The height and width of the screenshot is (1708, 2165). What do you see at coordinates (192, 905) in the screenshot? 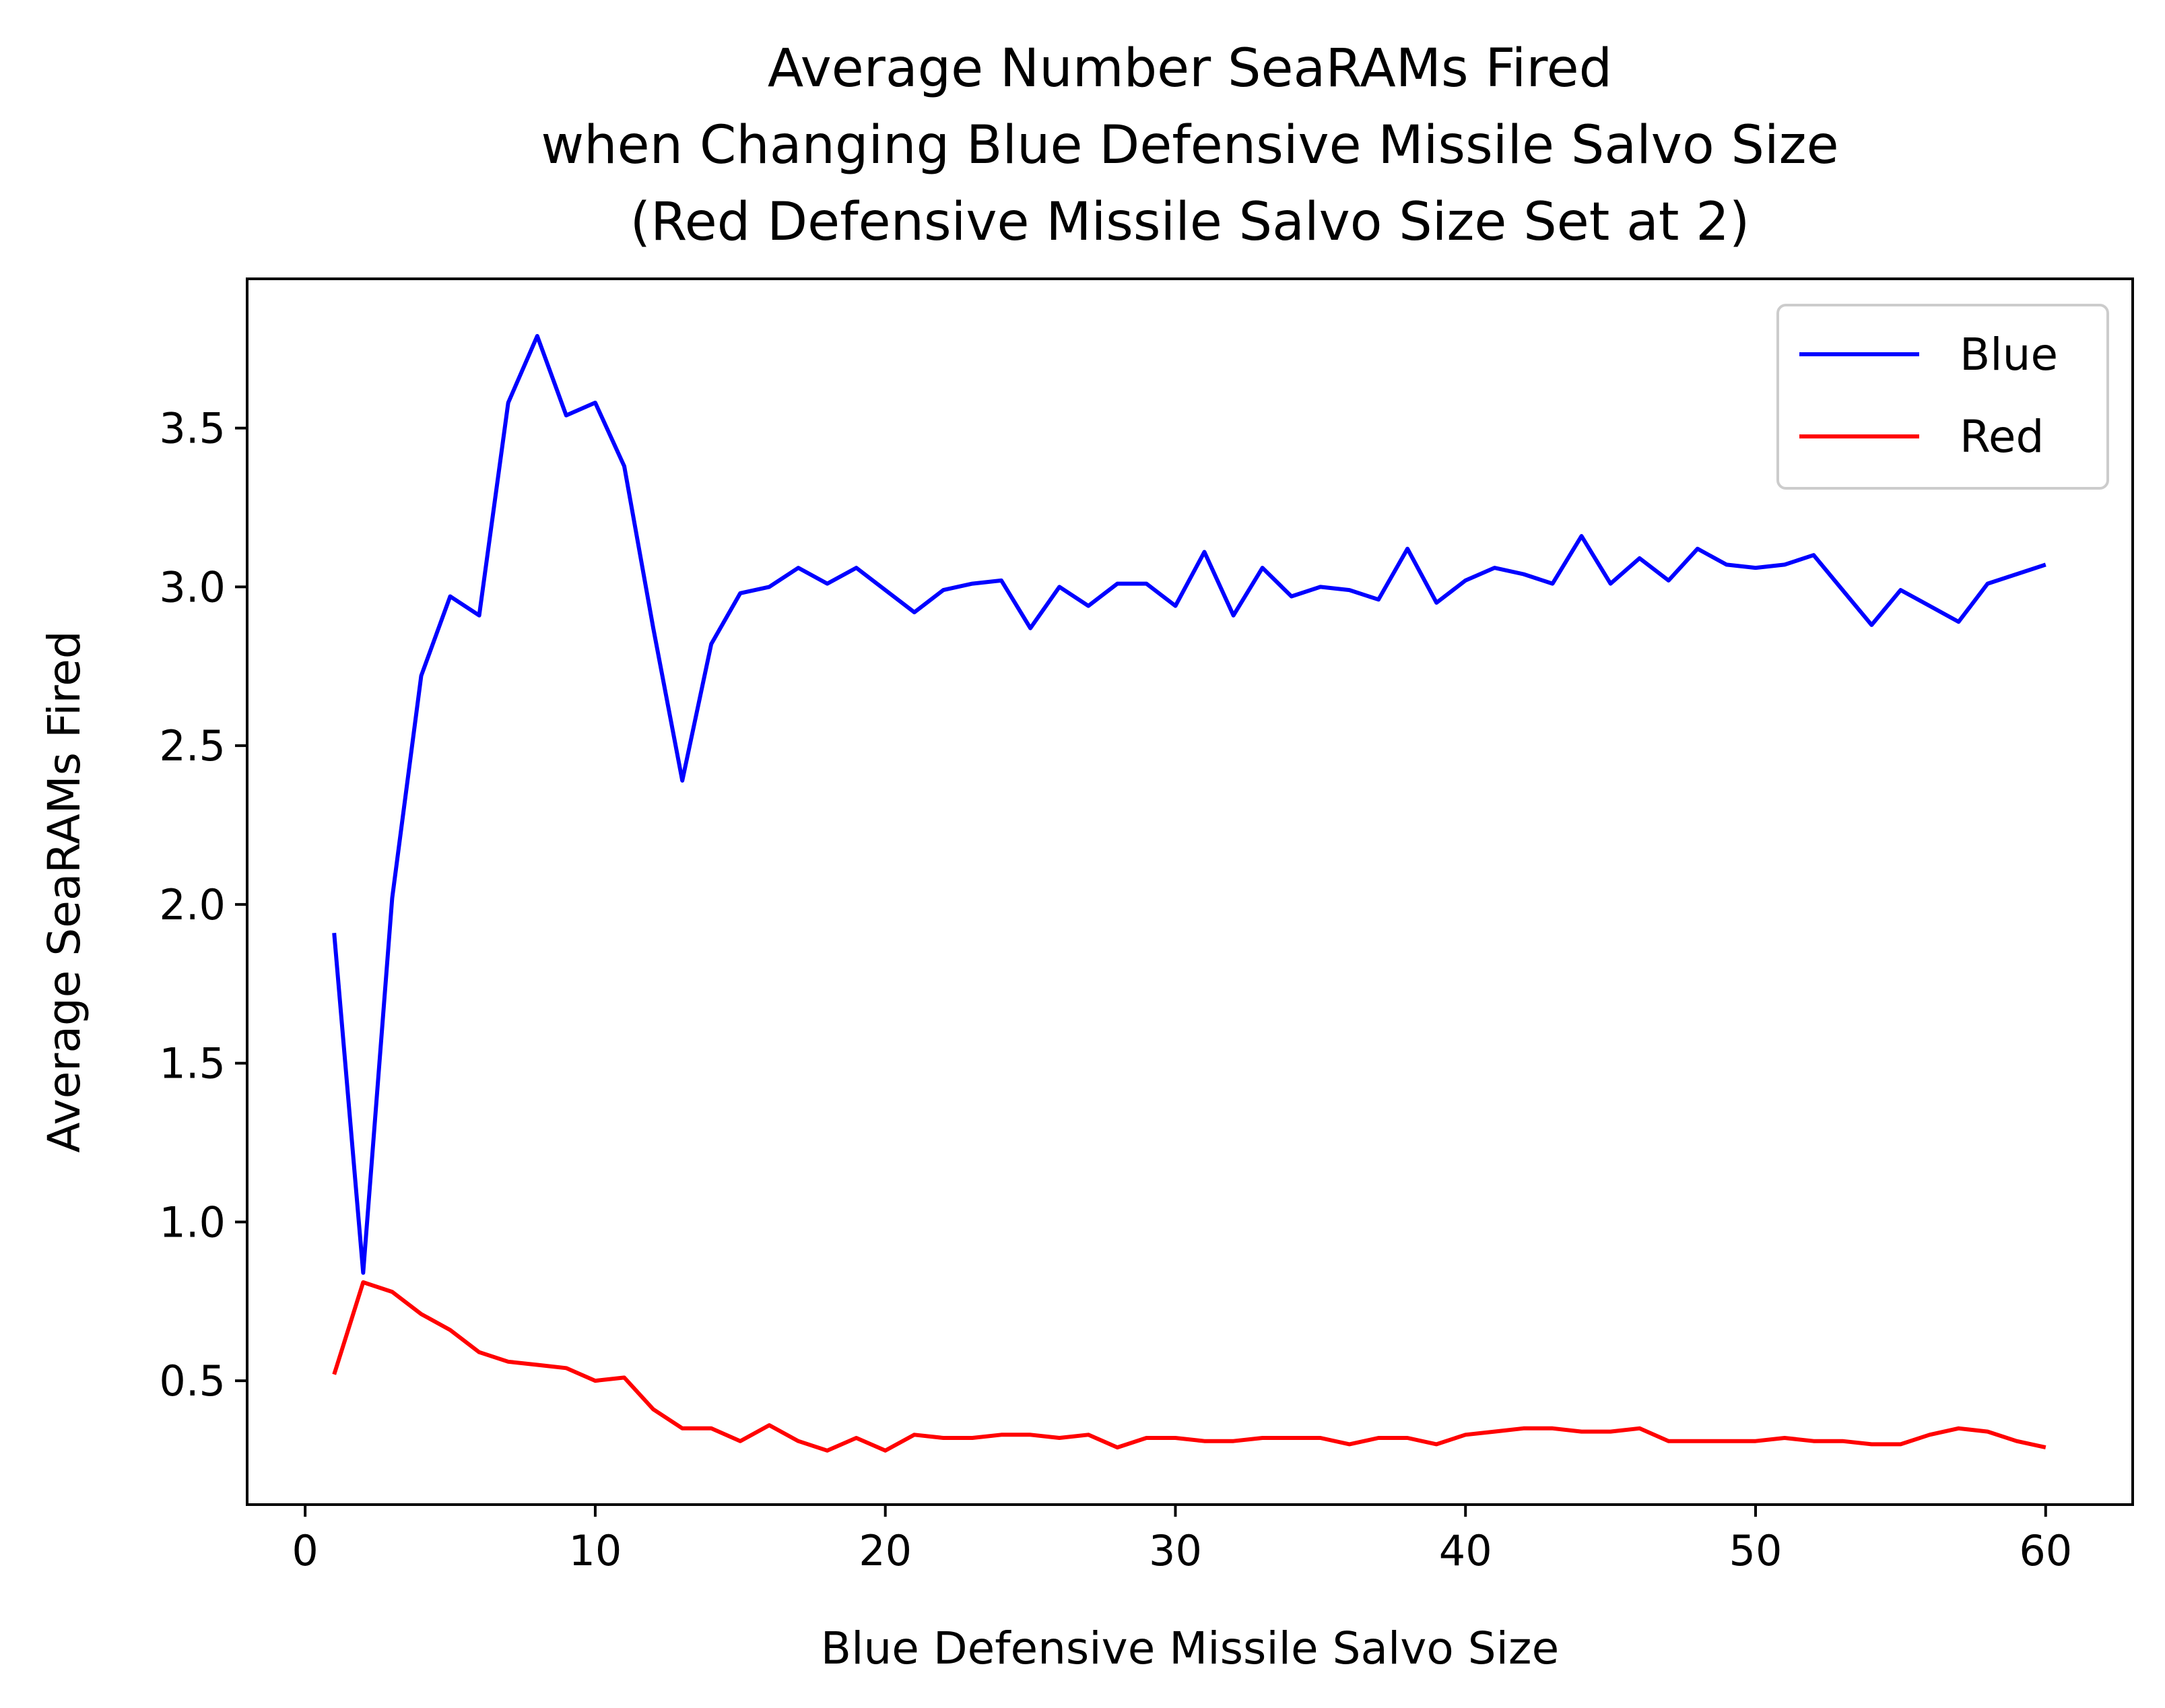
I see `y-tick-label: 2.0` at bounding box center [192, 905].